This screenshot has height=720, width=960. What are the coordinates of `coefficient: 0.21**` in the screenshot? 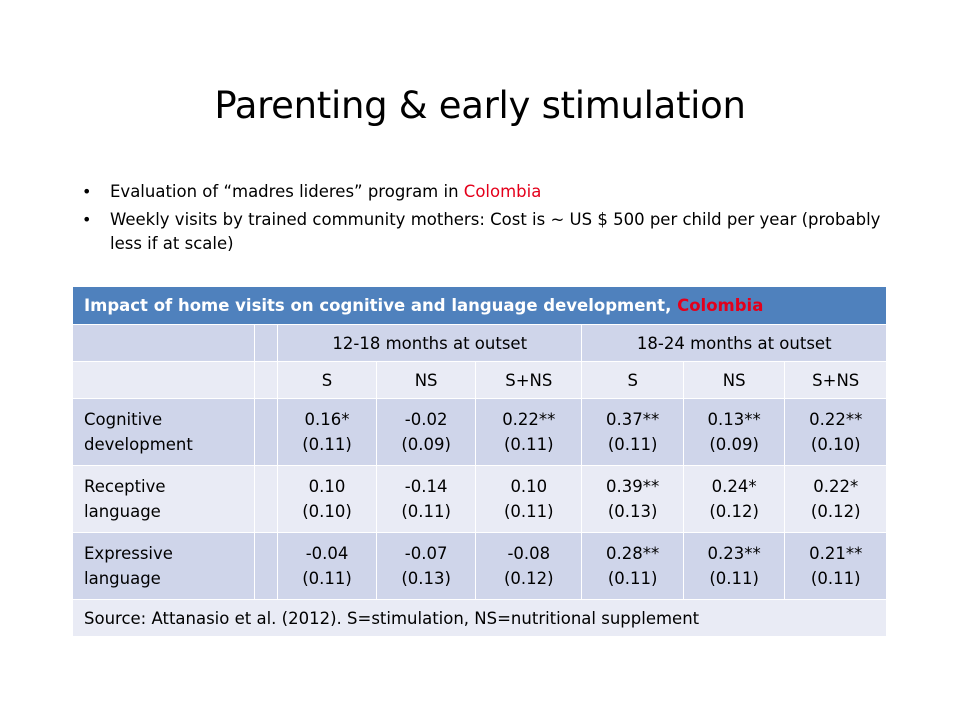 It's located at (836, 553).